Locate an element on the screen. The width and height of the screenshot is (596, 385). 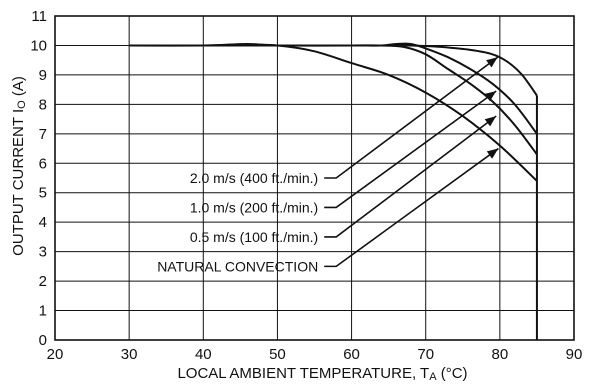
y-tick-label-2: 2 is located at coordinates (43, 281).